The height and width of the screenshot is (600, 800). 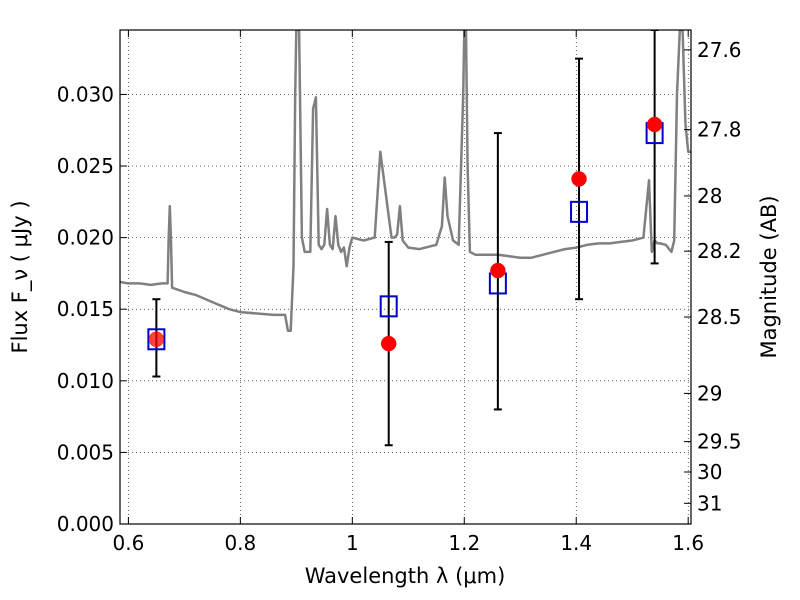 I want to click on x-tick-label: 1.2, so click(x=464, y=543).